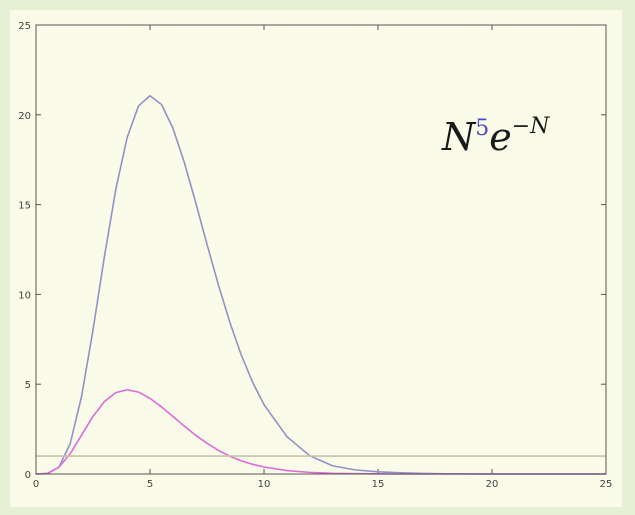 Image resolution: width=635 pixels, height=515 pixels. I want to click on x-tick-label: 20, so click(492, 484).